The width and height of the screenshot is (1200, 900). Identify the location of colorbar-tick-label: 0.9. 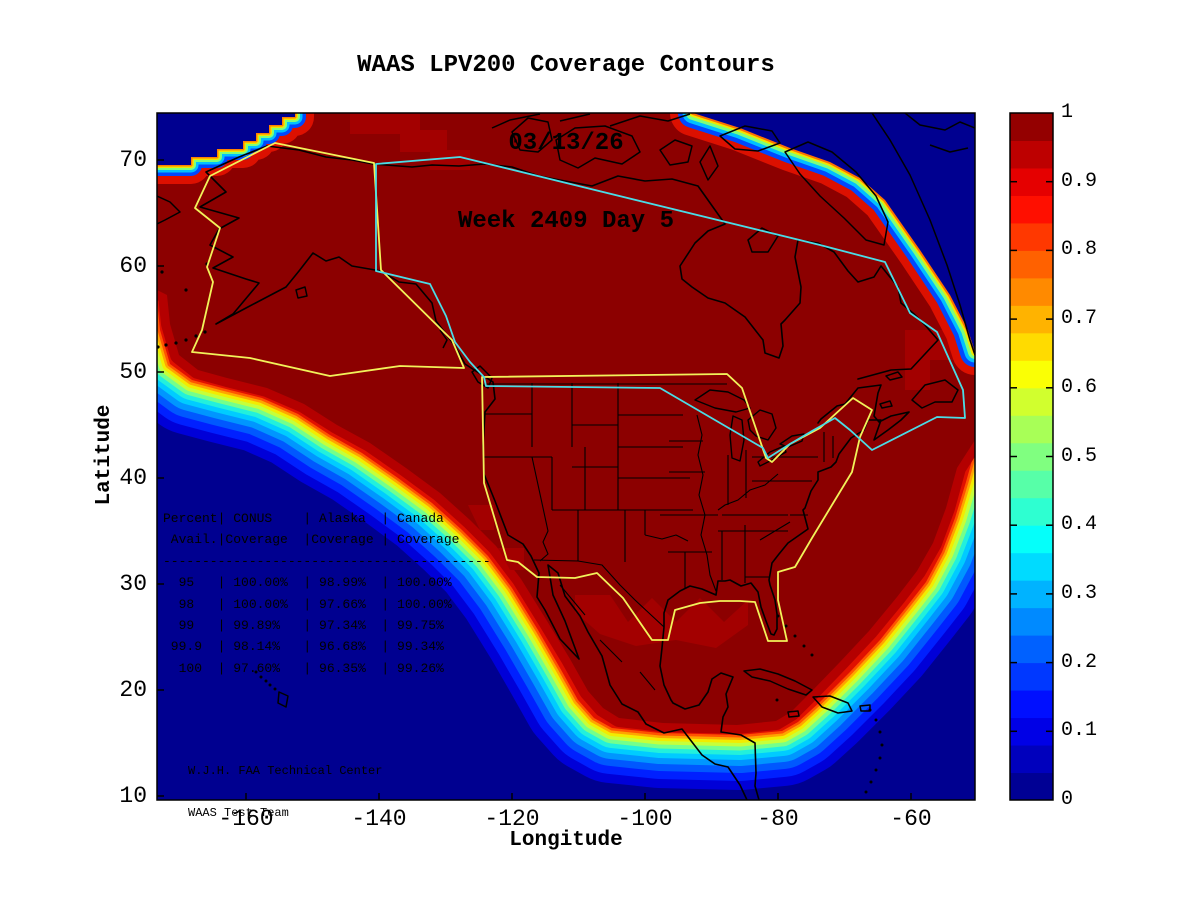
(1079, 181).